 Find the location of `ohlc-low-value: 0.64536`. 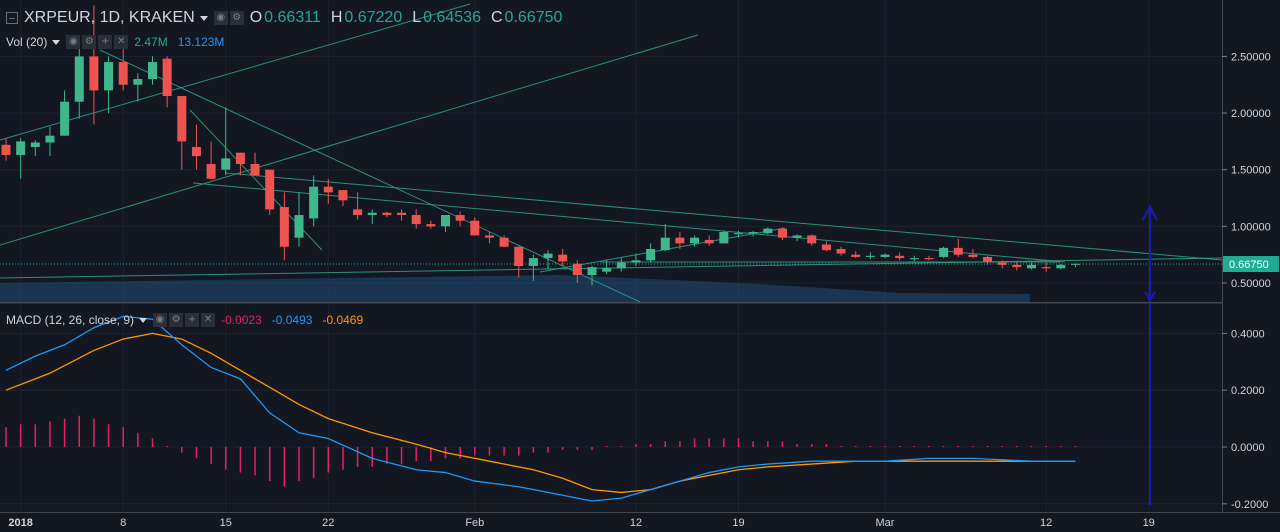

ohlc-low-value: 0.64536 is located at coordinates (452, 17).